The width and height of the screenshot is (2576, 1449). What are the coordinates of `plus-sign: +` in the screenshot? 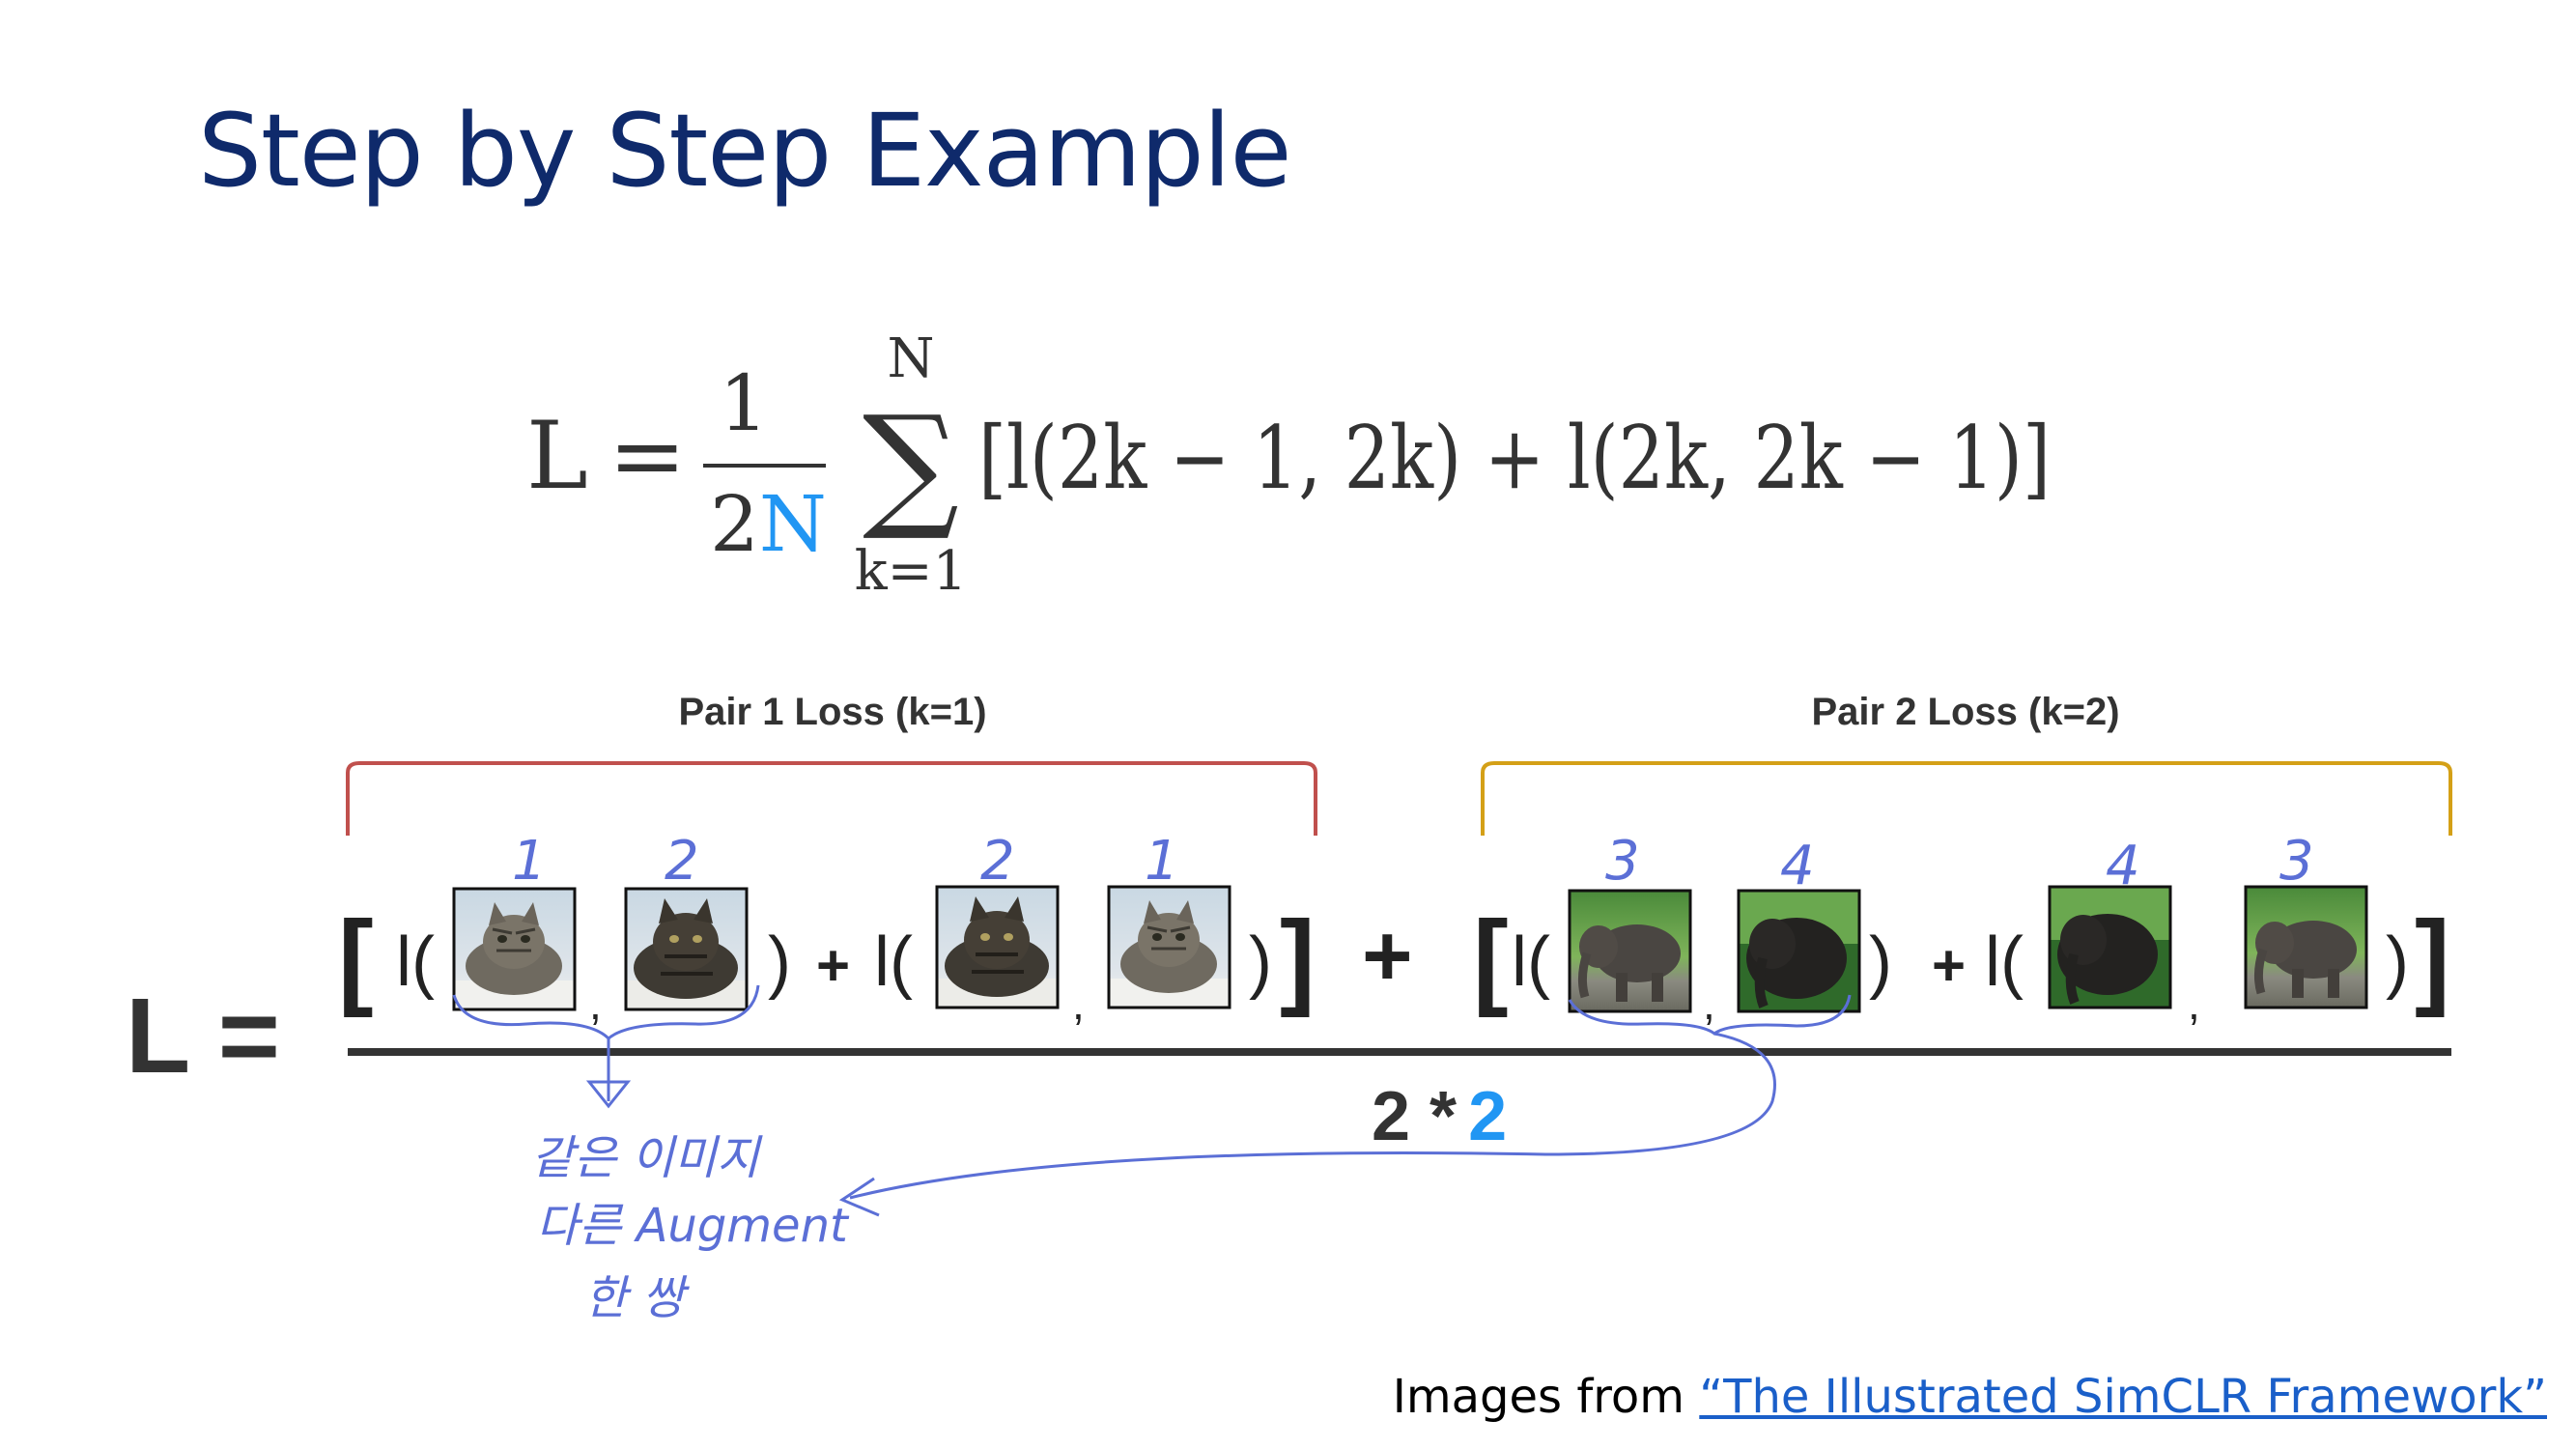 It's located at (1387, 956).